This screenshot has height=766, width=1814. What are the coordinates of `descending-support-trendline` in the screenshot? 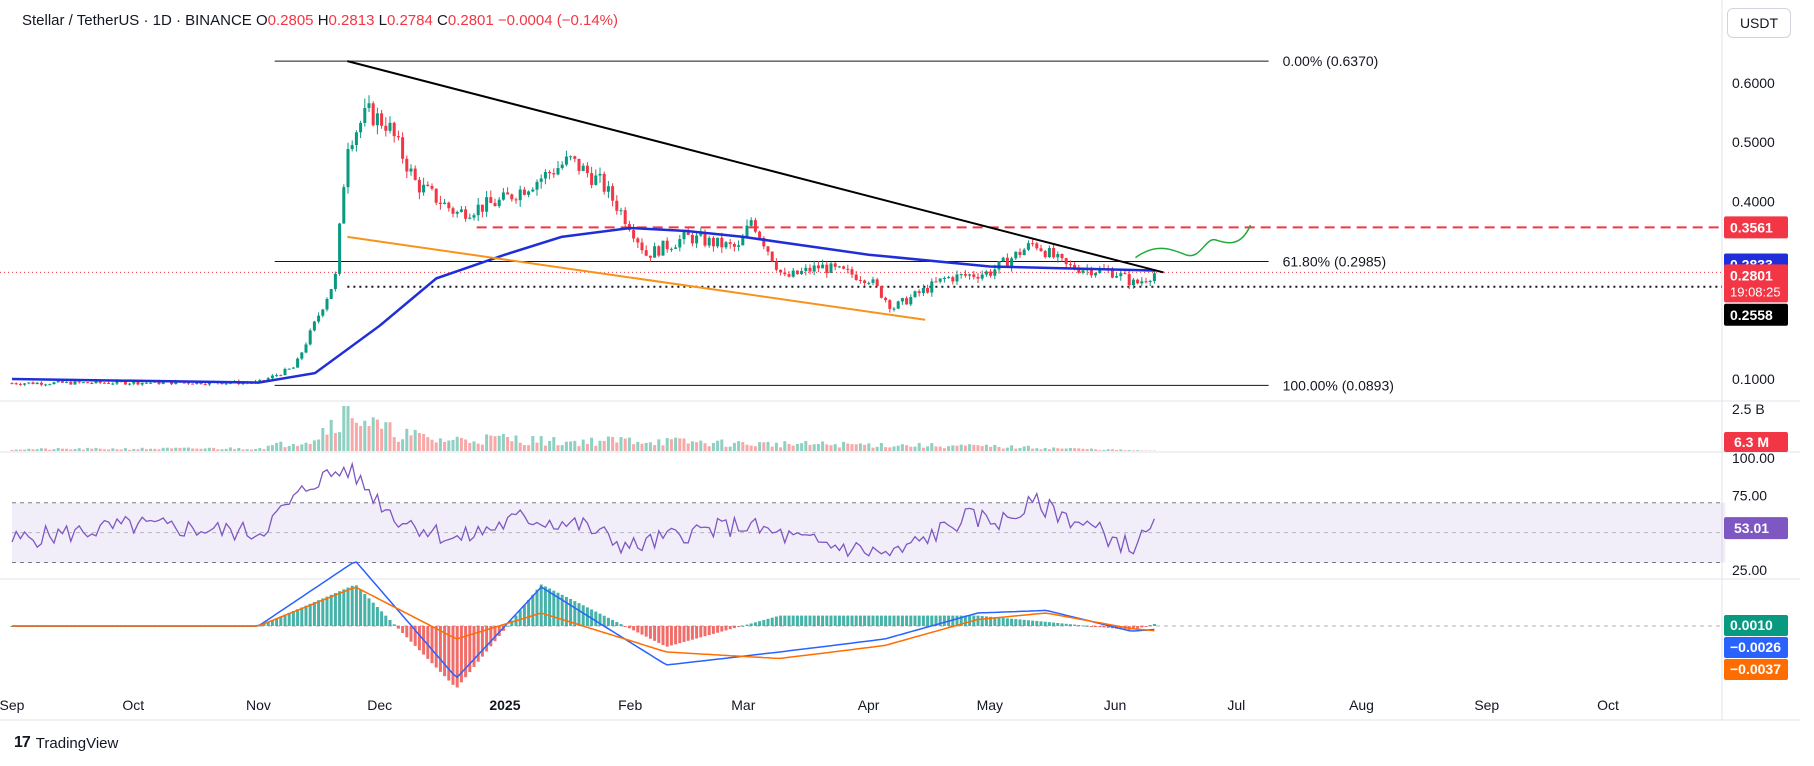 It's located at (636, 278).